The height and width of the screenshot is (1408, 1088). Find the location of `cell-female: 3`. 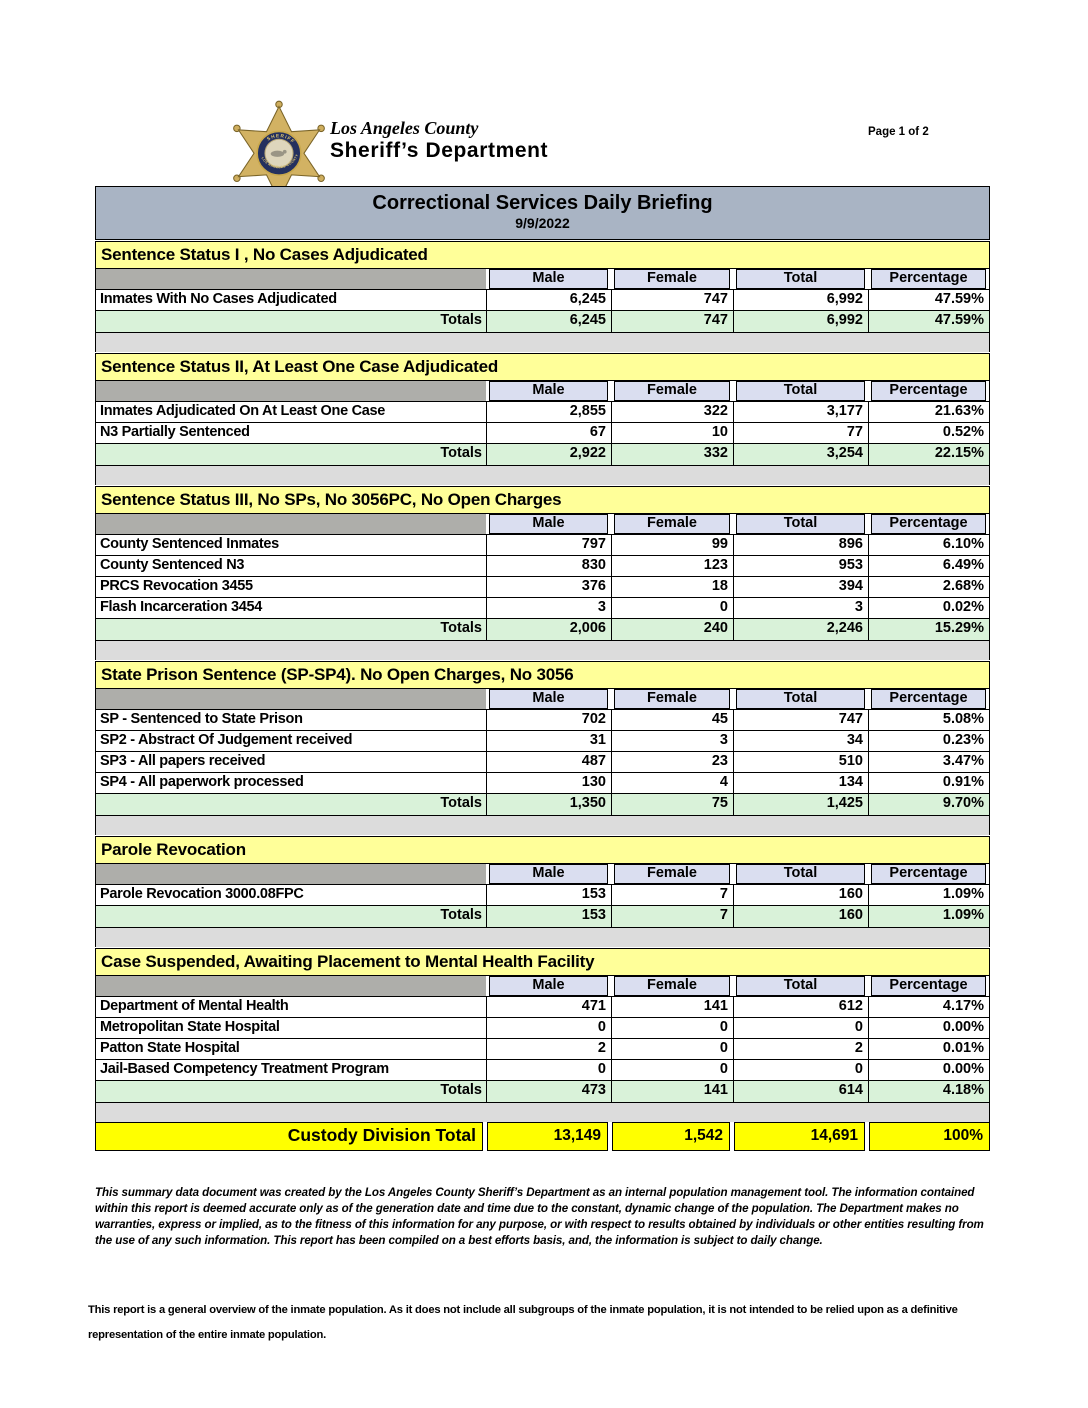

cell-female: 3 is located at coordinates (672, 741).